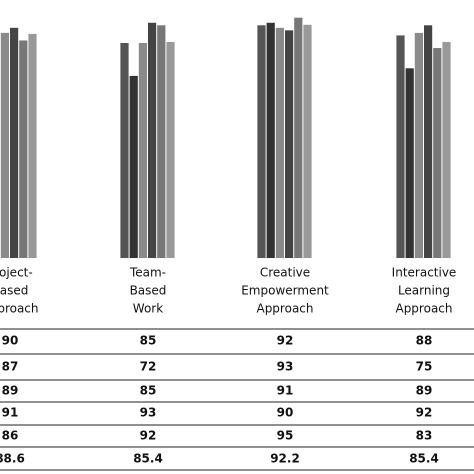 The image size is (474, 474). I want to click on table-cell: 86, so click(10, 436).